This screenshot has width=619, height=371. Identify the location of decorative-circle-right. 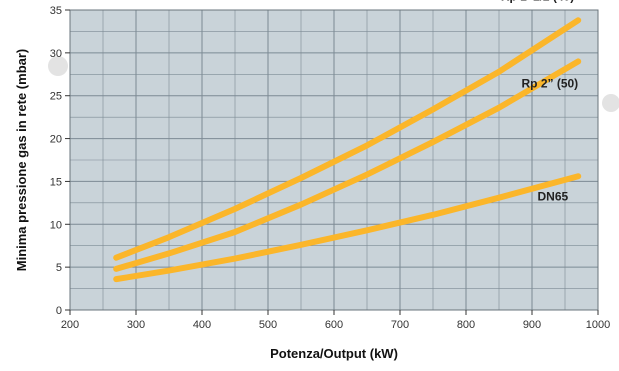
(610, 103).